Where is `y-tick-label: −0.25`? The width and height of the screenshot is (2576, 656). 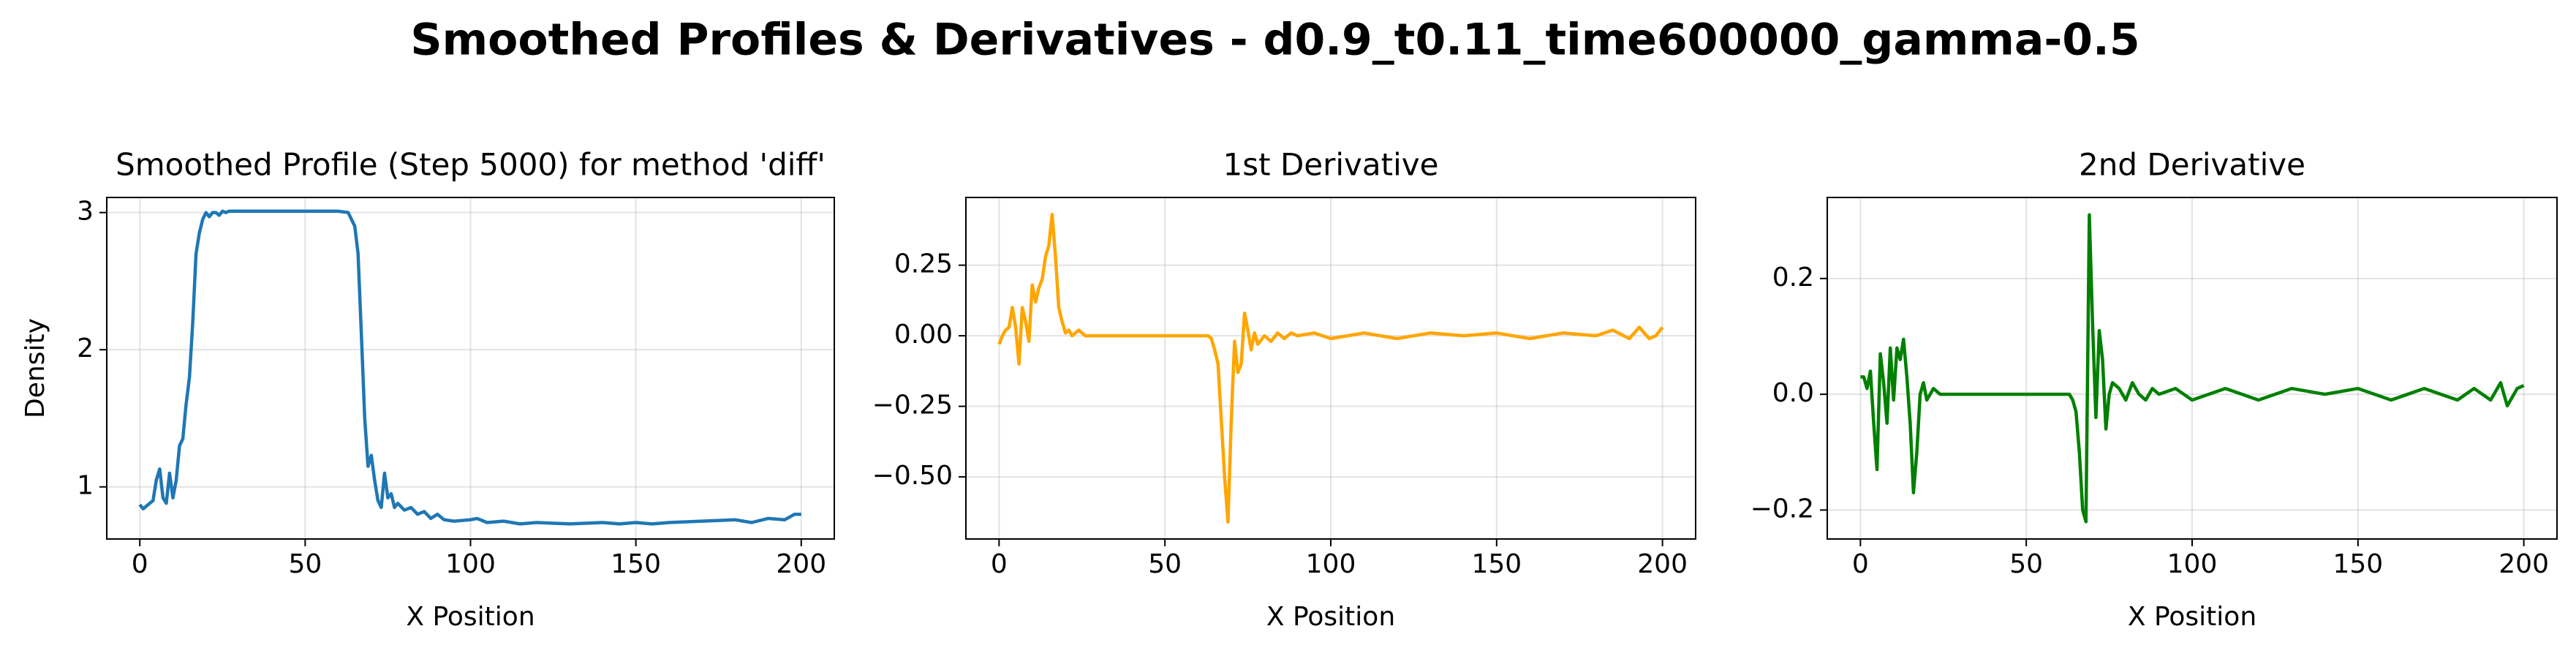 y-tick-label: −0.25 is located at coordinates (912, 406).